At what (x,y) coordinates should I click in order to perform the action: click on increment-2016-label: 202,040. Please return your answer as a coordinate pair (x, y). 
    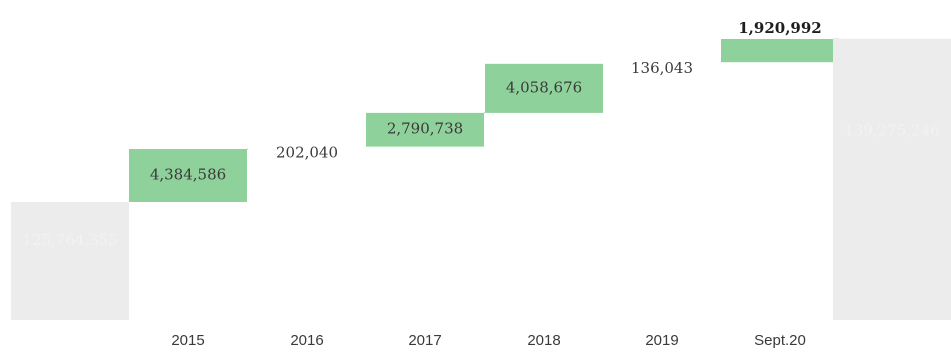
    Looking at the image, I should click on (307, 153).